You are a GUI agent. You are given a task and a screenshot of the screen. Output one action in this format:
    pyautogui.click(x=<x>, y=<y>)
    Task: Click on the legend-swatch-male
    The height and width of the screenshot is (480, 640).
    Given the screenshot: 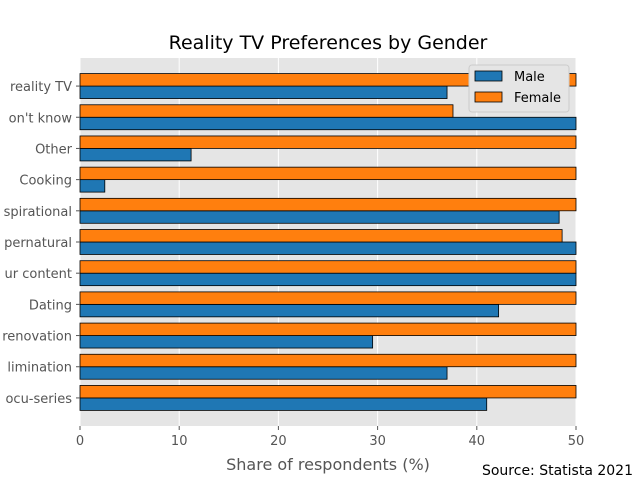 What is the action you would take?
    pyautogui.click(x=488, y=76)
    